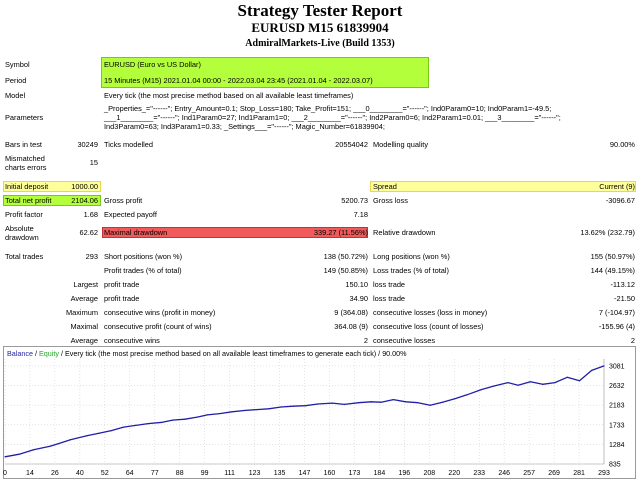 The width and height of the screenshot is (640, 480). Describe the element at coordinates (91, 256) in the screenshot. I see `total-trades-value: 293` at that location.